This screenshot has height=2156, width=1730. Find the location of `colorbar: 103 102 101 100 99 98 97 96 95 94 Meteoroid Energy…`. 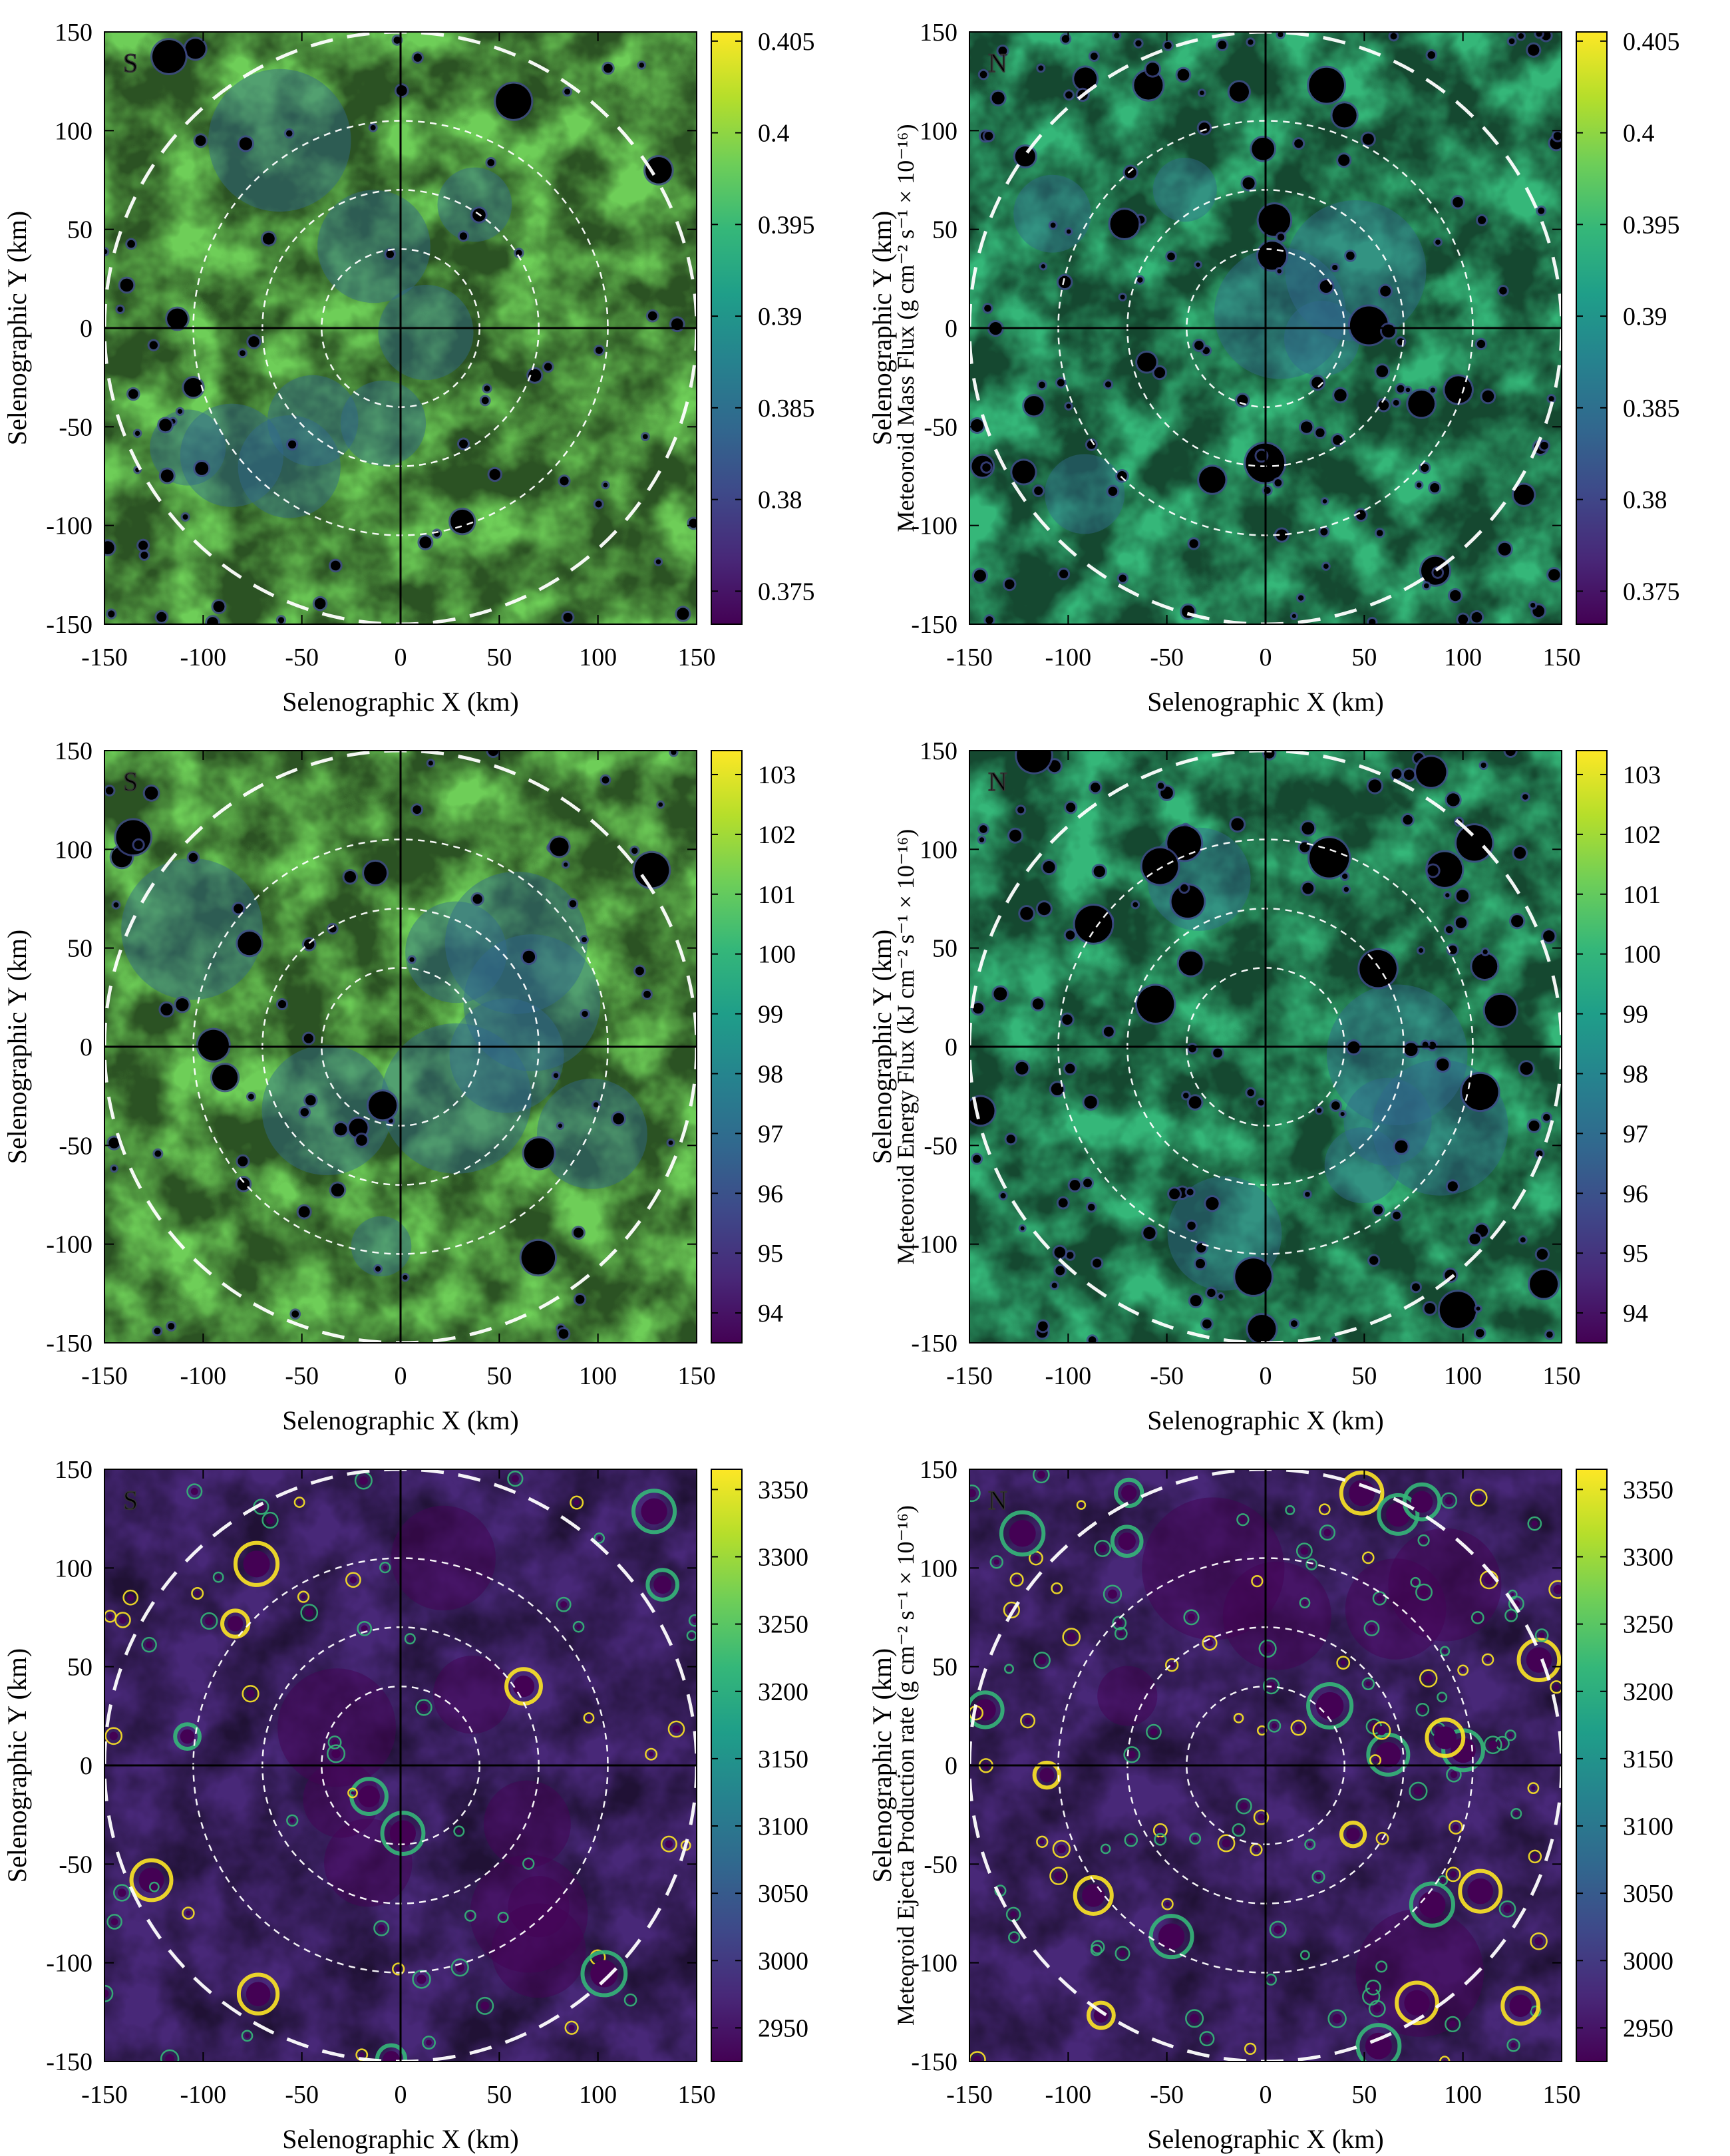

colorbar: 103 102 101 100 99 98 97 96 95 94 Meteoroid Energy… is located at coordinates (815, 1047).